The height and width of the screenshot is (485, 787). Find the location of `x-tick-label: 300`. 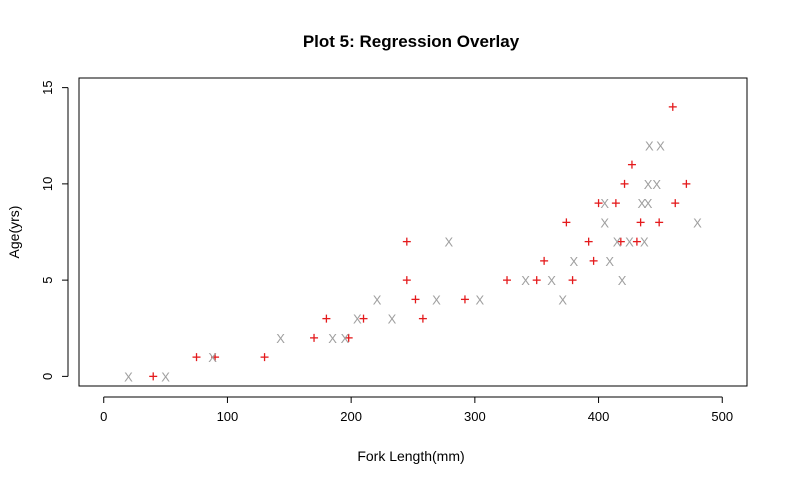

x-tick-label: 300 is located at coordinates (475, 416).